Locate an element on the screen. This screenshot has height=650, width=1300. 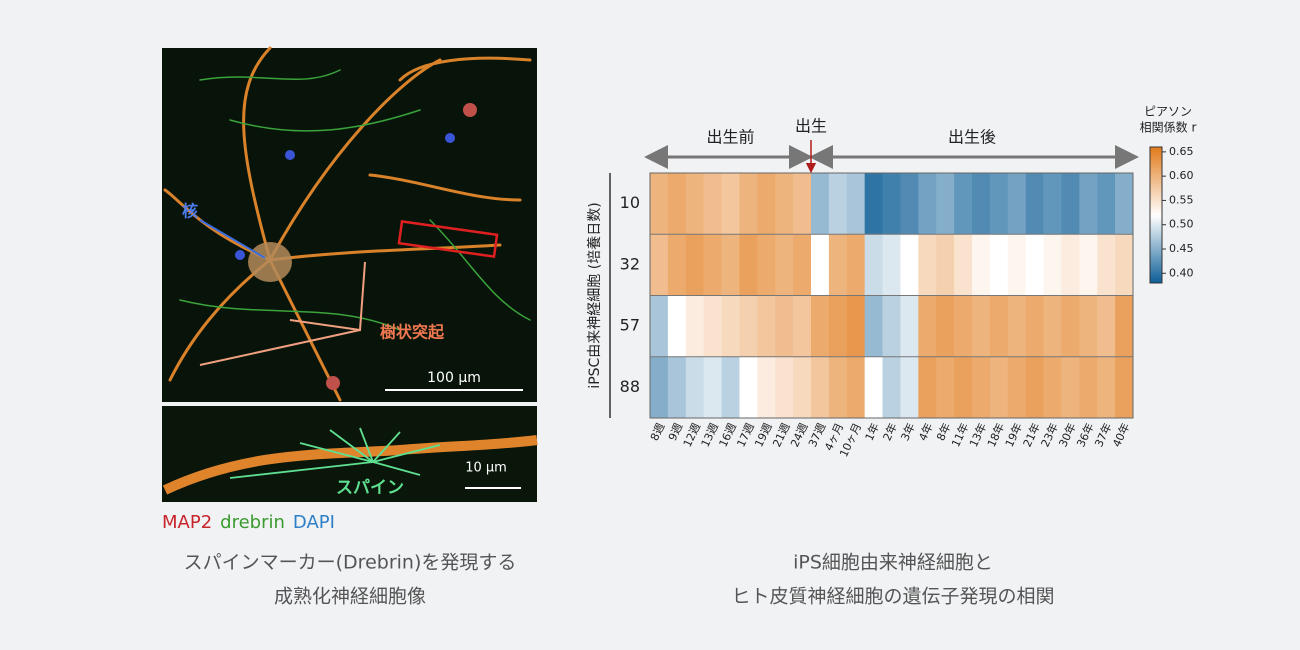
colorbar-title: ピアソン is located at coordinates (1168, 112).